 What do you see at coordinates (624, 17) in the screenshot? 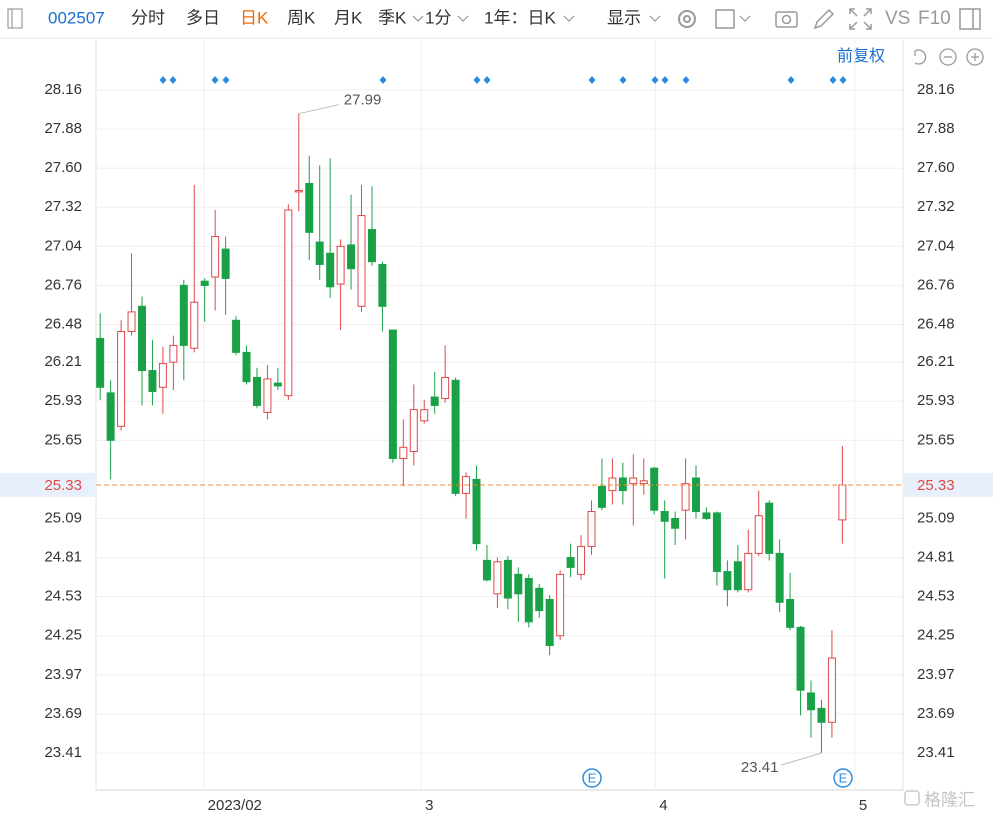
I see `display-select: 显示` at bounding box center [624, 17].